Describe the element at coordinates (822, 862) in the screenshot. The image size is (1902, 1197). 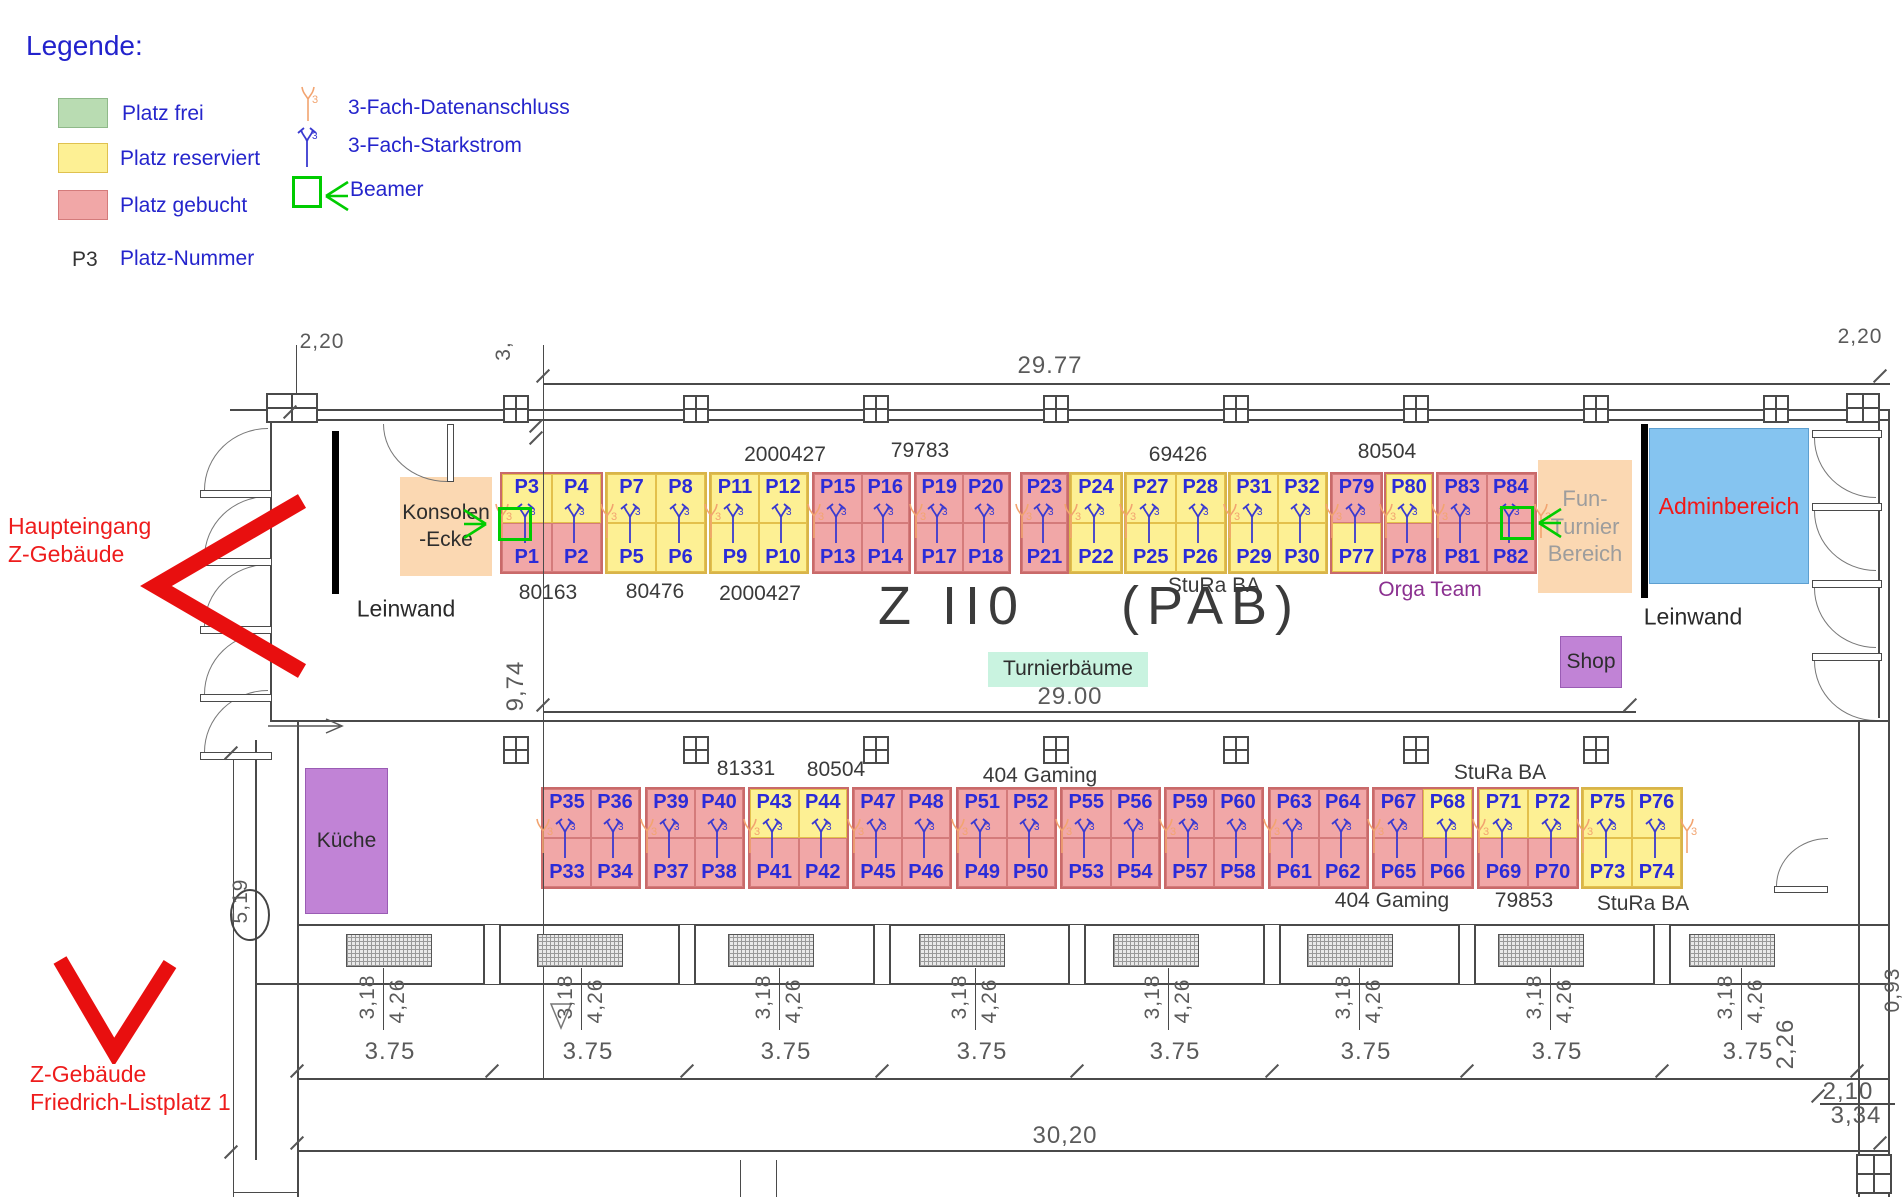
I see `seat-P42: P42` at that location.